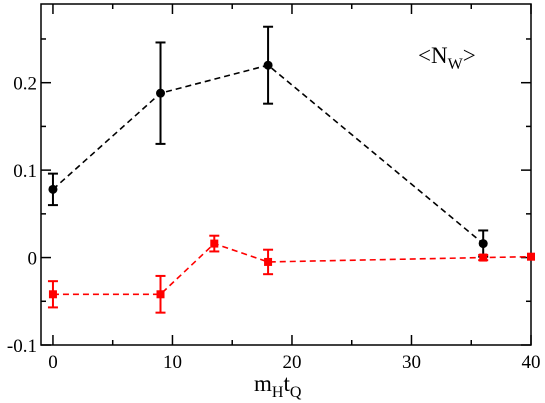 This screenshot has height=403, width=545. I want to click on y-tick-label: -0.1, so click(22, 346).